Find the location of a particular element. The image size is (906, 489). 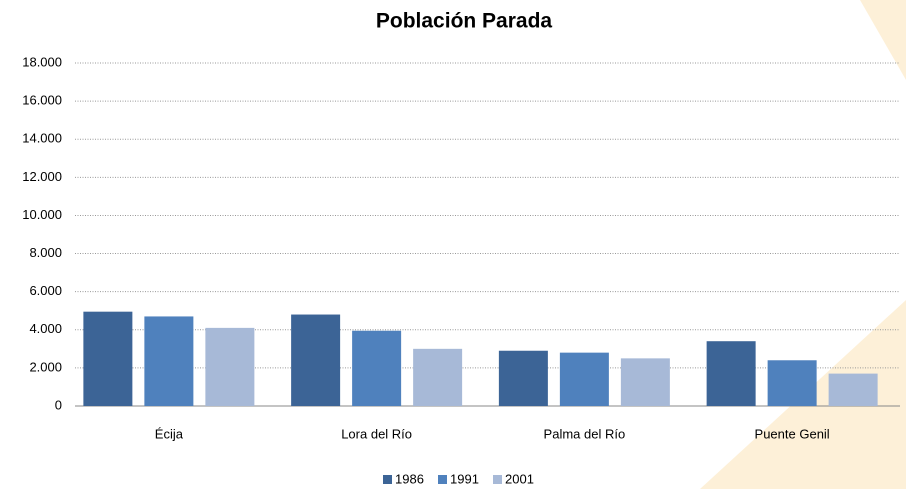

legend-label: 2001 is located at coordinates (519, 478).